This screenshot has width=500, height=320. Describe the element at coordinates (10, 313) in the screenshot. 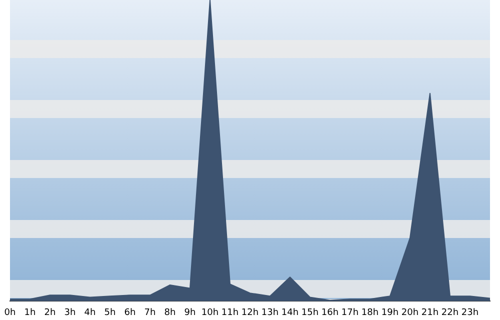

I see `x-tick-label: 0h` at that location.